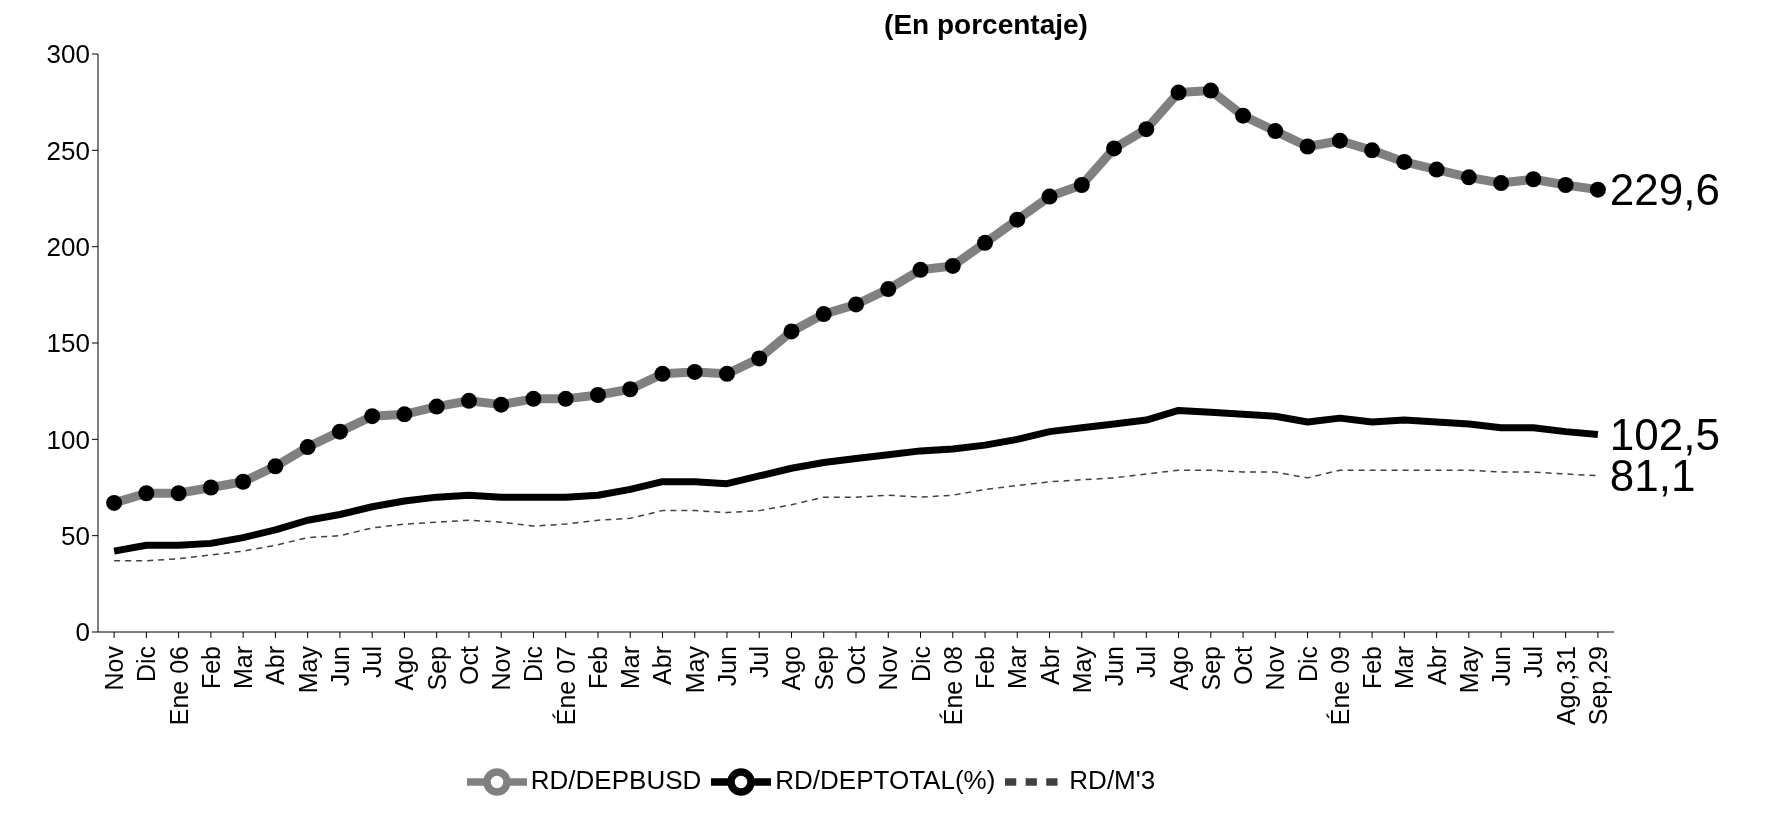  I want to click on x-tick-label: Éne 08, so click(952, 686).